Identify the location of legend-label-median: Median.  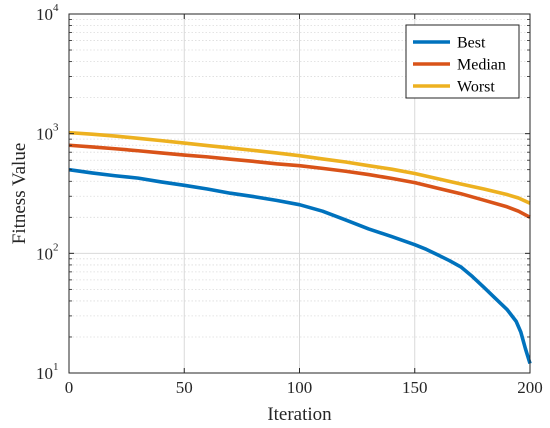
(481, 65).